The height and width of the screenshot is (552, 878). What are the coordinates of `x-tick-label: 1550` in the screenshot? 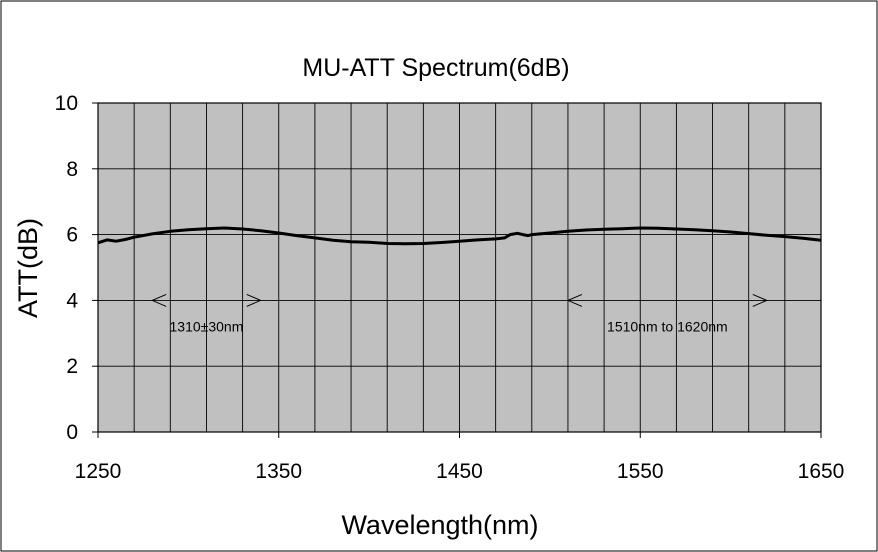 It's located at (640, 471).